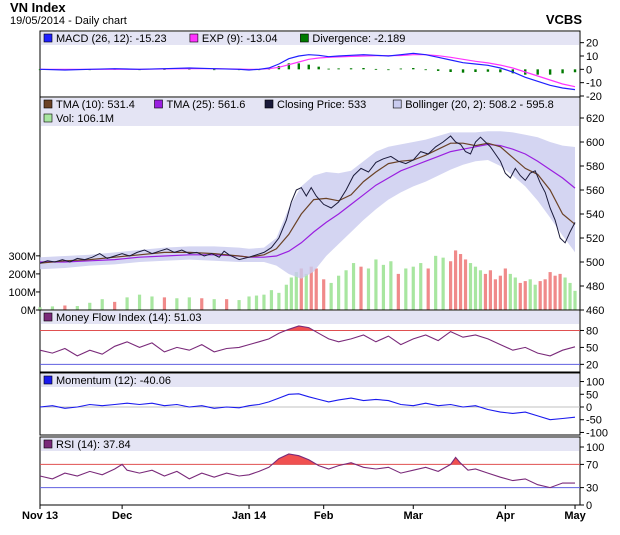  What do you see at coordinates (595, 383) in the screenshot?
I see `ytick-label-momentum: 100` at bounding box center [595, 383].